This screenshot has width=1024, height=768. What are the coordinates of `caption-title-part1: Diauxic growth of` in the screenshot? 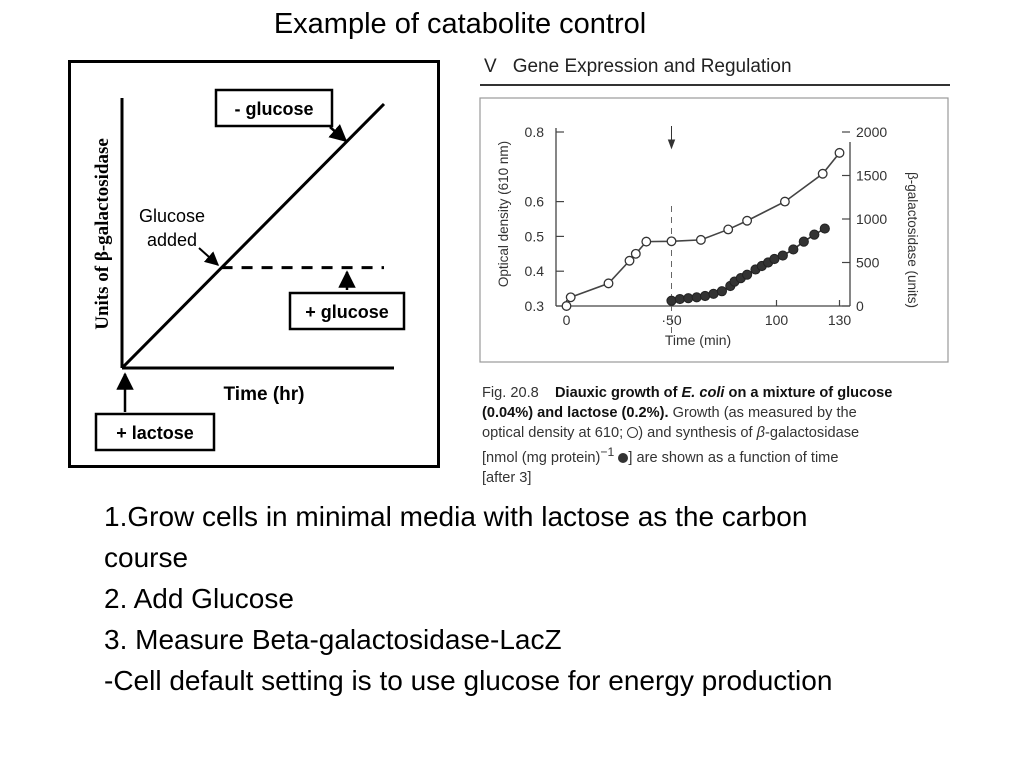 It's located at (618, 393).